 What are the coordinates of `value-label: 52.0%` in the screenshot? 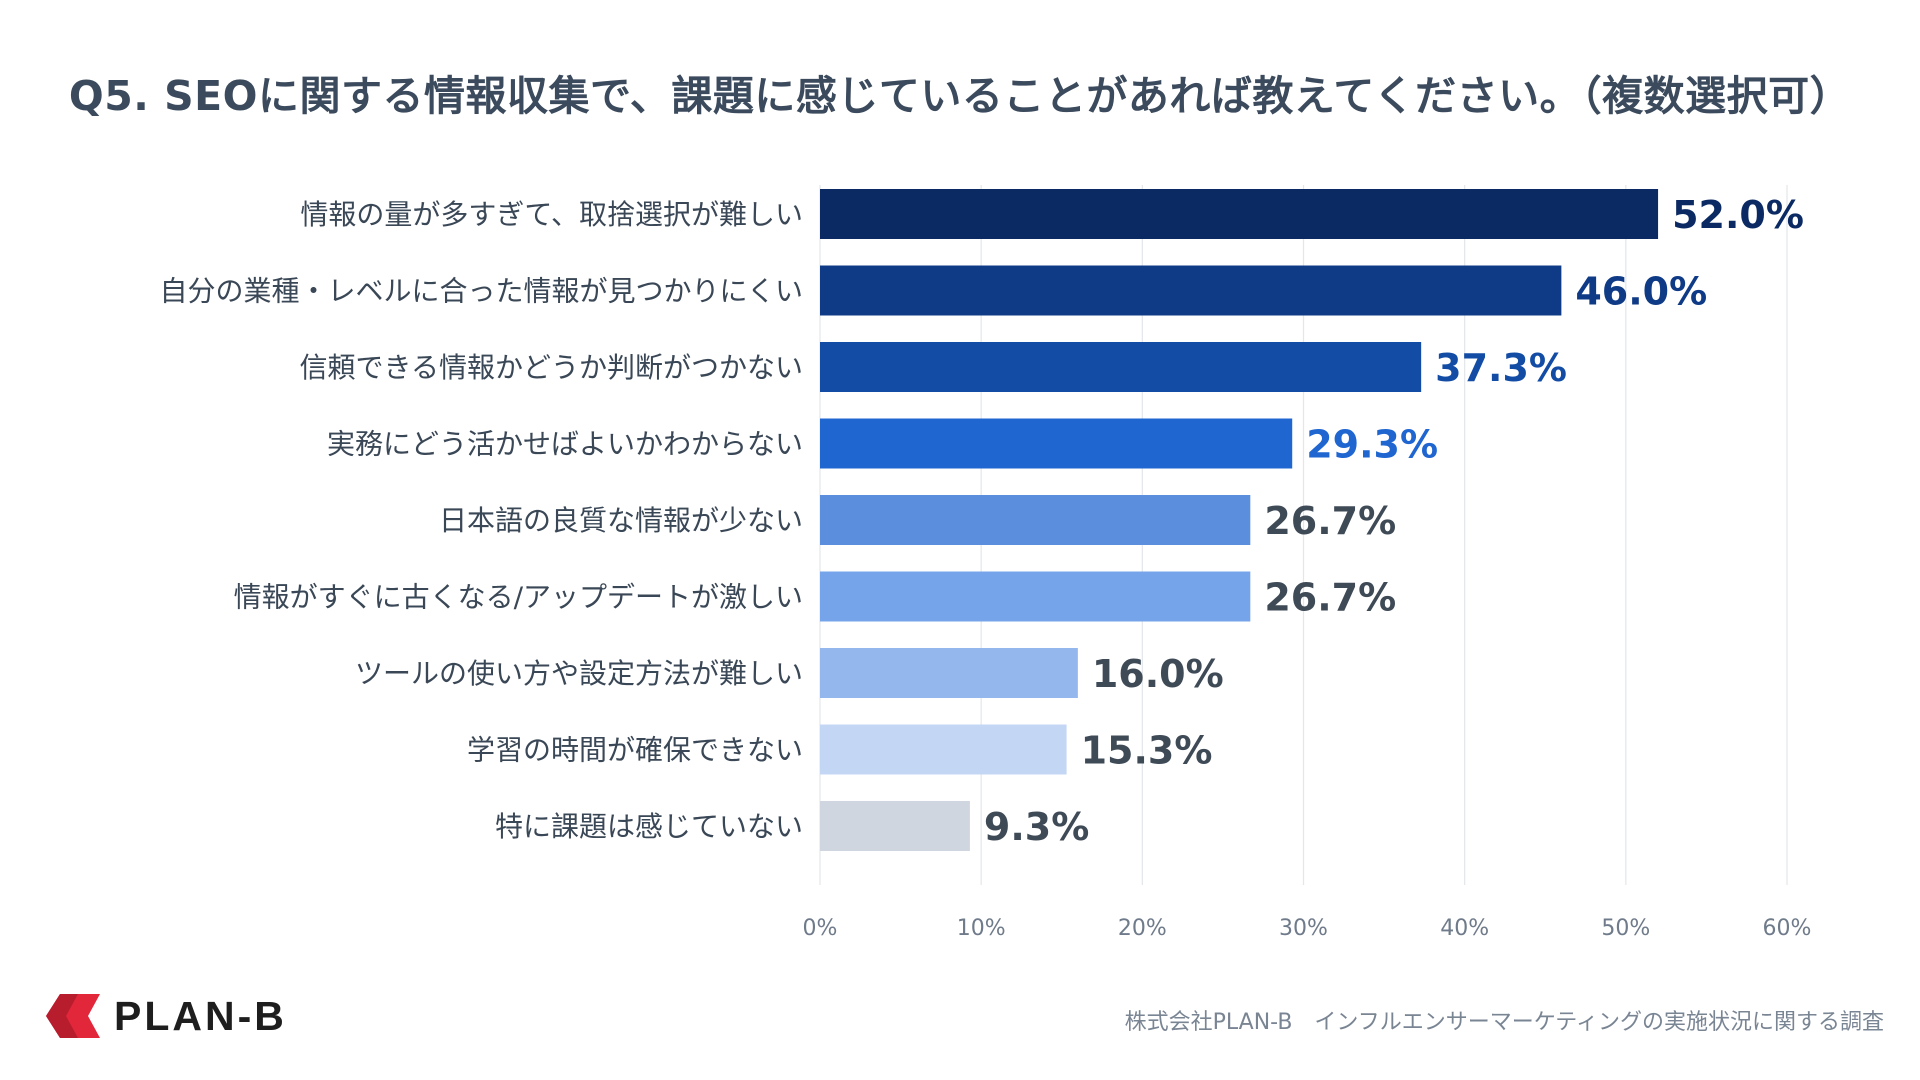 It's located at (1738, 215).